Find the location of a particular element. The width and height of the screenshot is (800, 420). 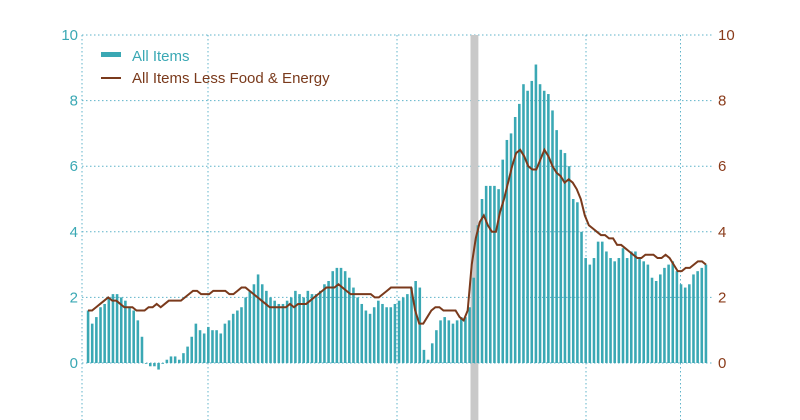

legend-label-all-items: All Items is located at coordinates (161, 56).